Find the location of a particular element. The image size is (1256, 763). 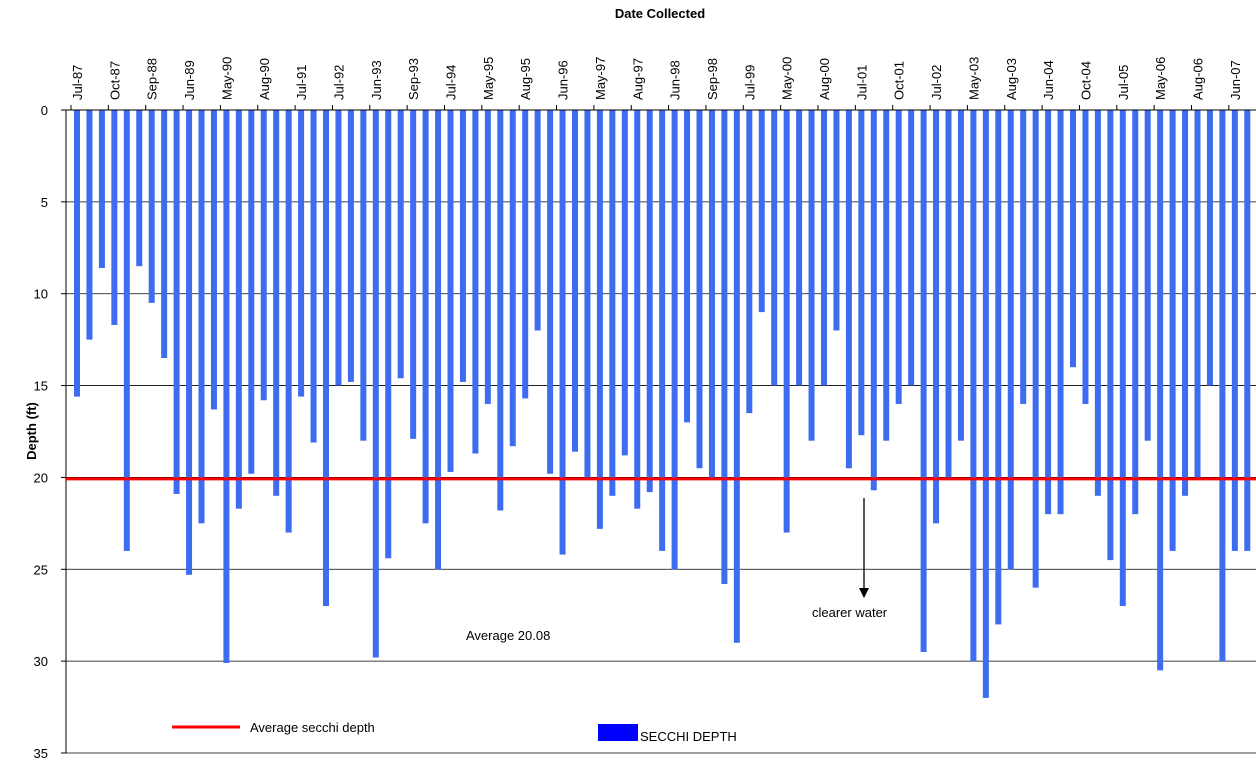

x-tick-label: Oct-04 is located at coordinates (1085, 80).